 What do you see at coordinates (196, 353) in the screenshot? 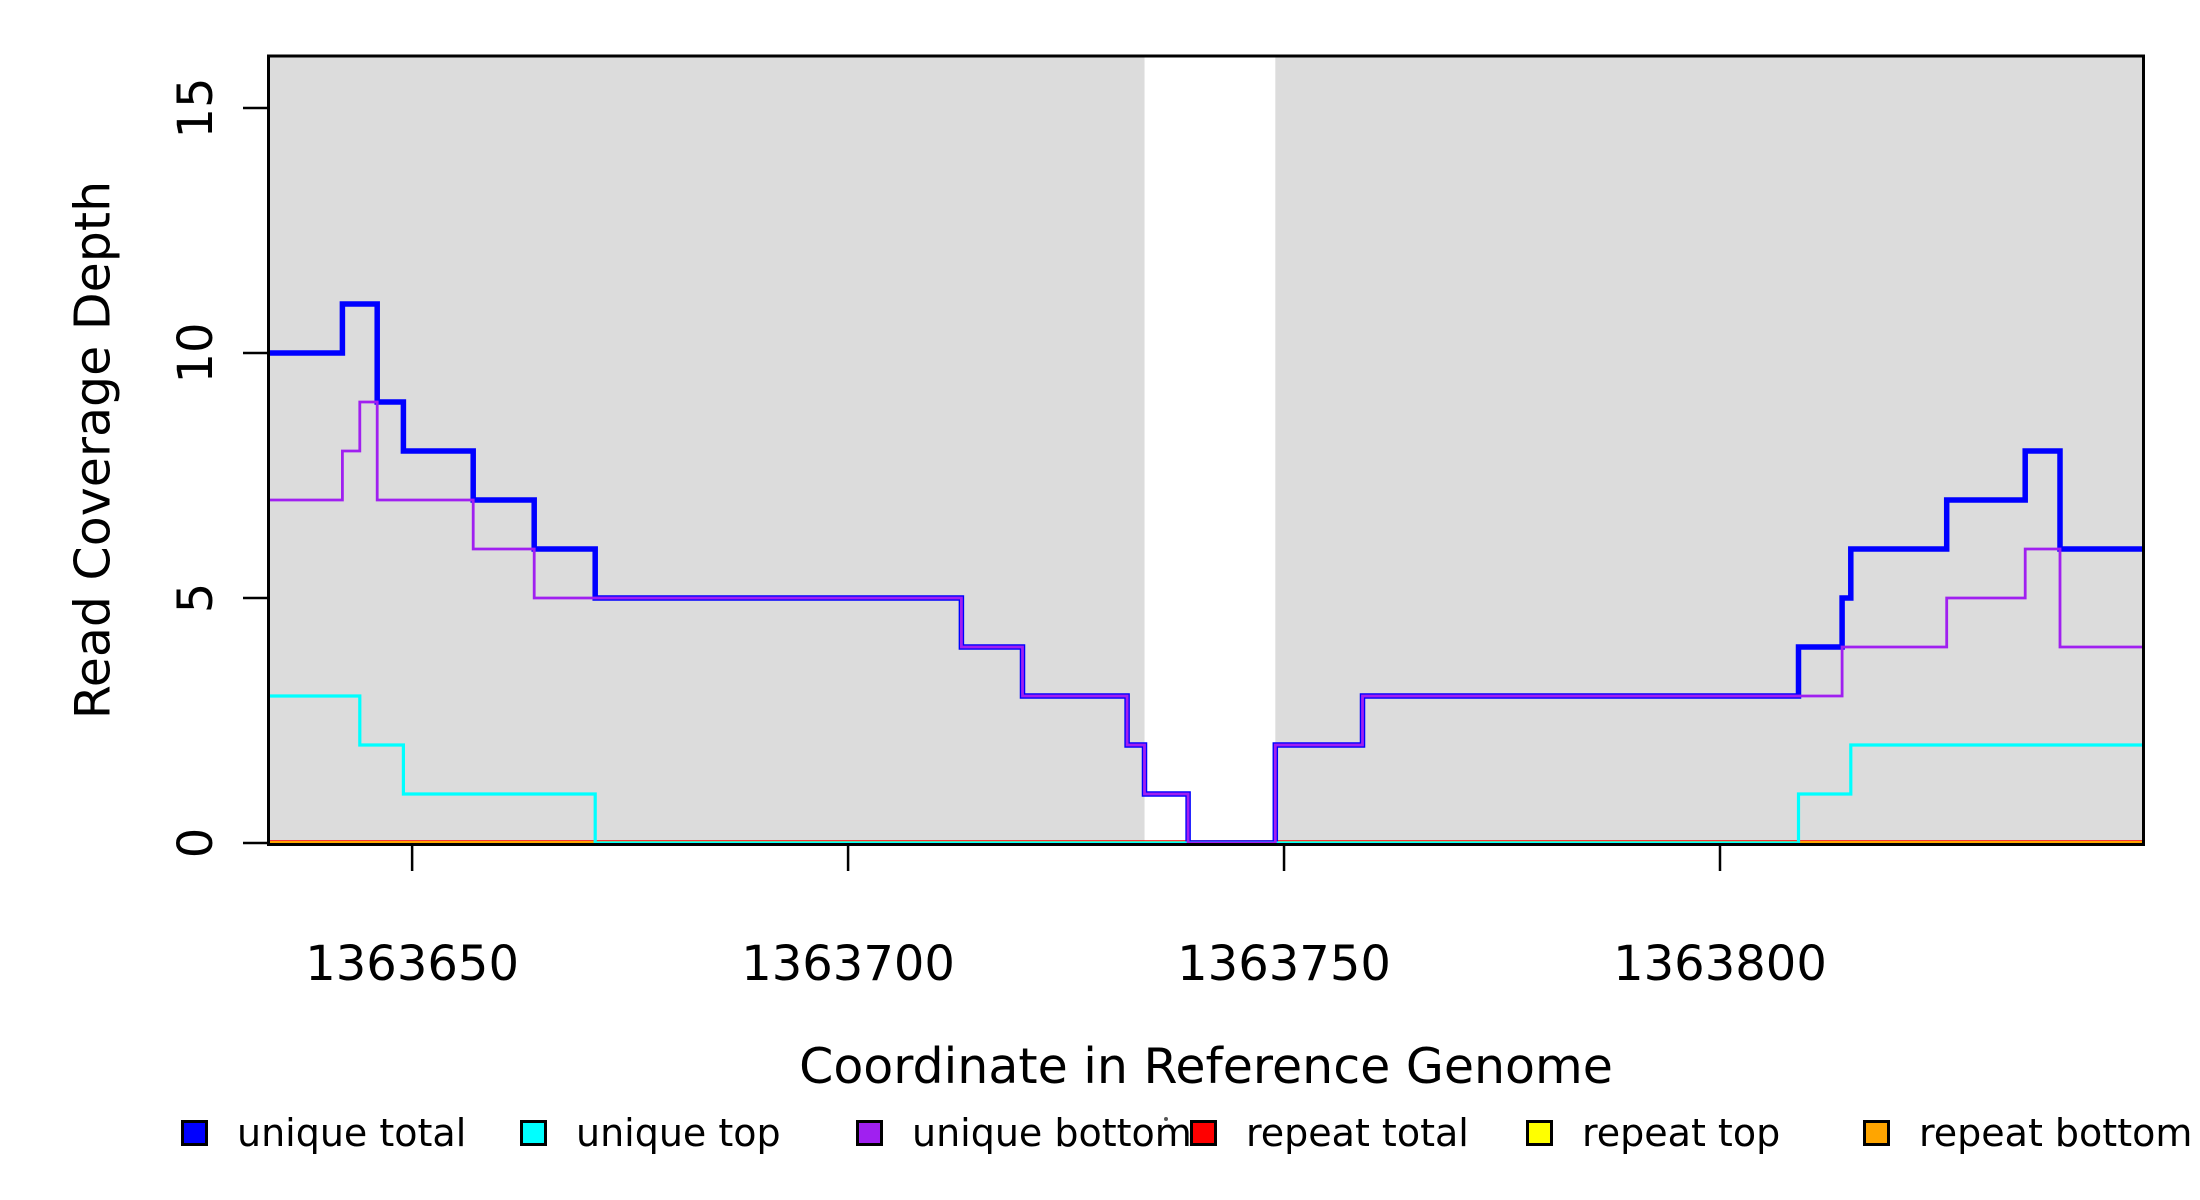
I see `y-tick-label-10: 10` at bounding box center [196, 353].